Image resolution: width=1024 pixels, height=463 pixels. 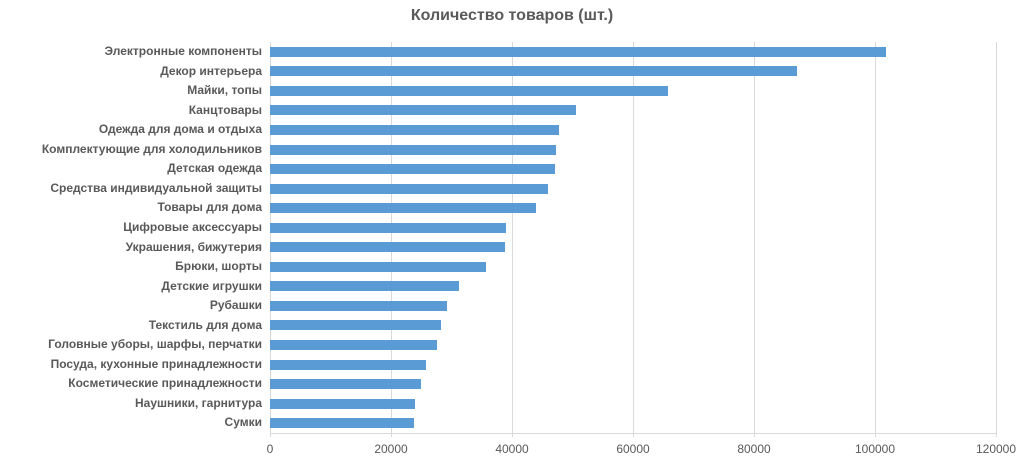 I want to click on category-label: Посуда, кухонные принадлежности, so click(x=156, y=363).